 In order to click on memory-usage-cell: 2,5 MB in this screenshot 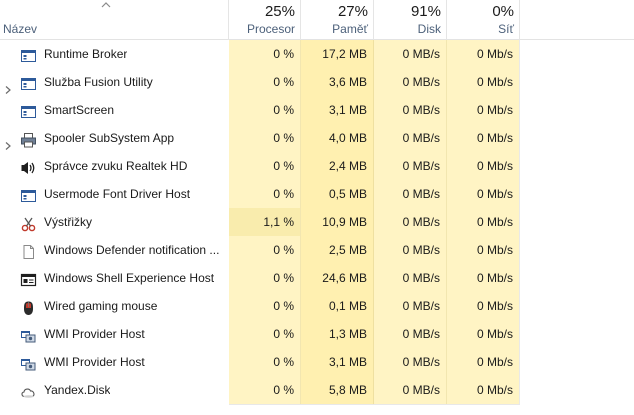, I will do `click(337, 250)`.